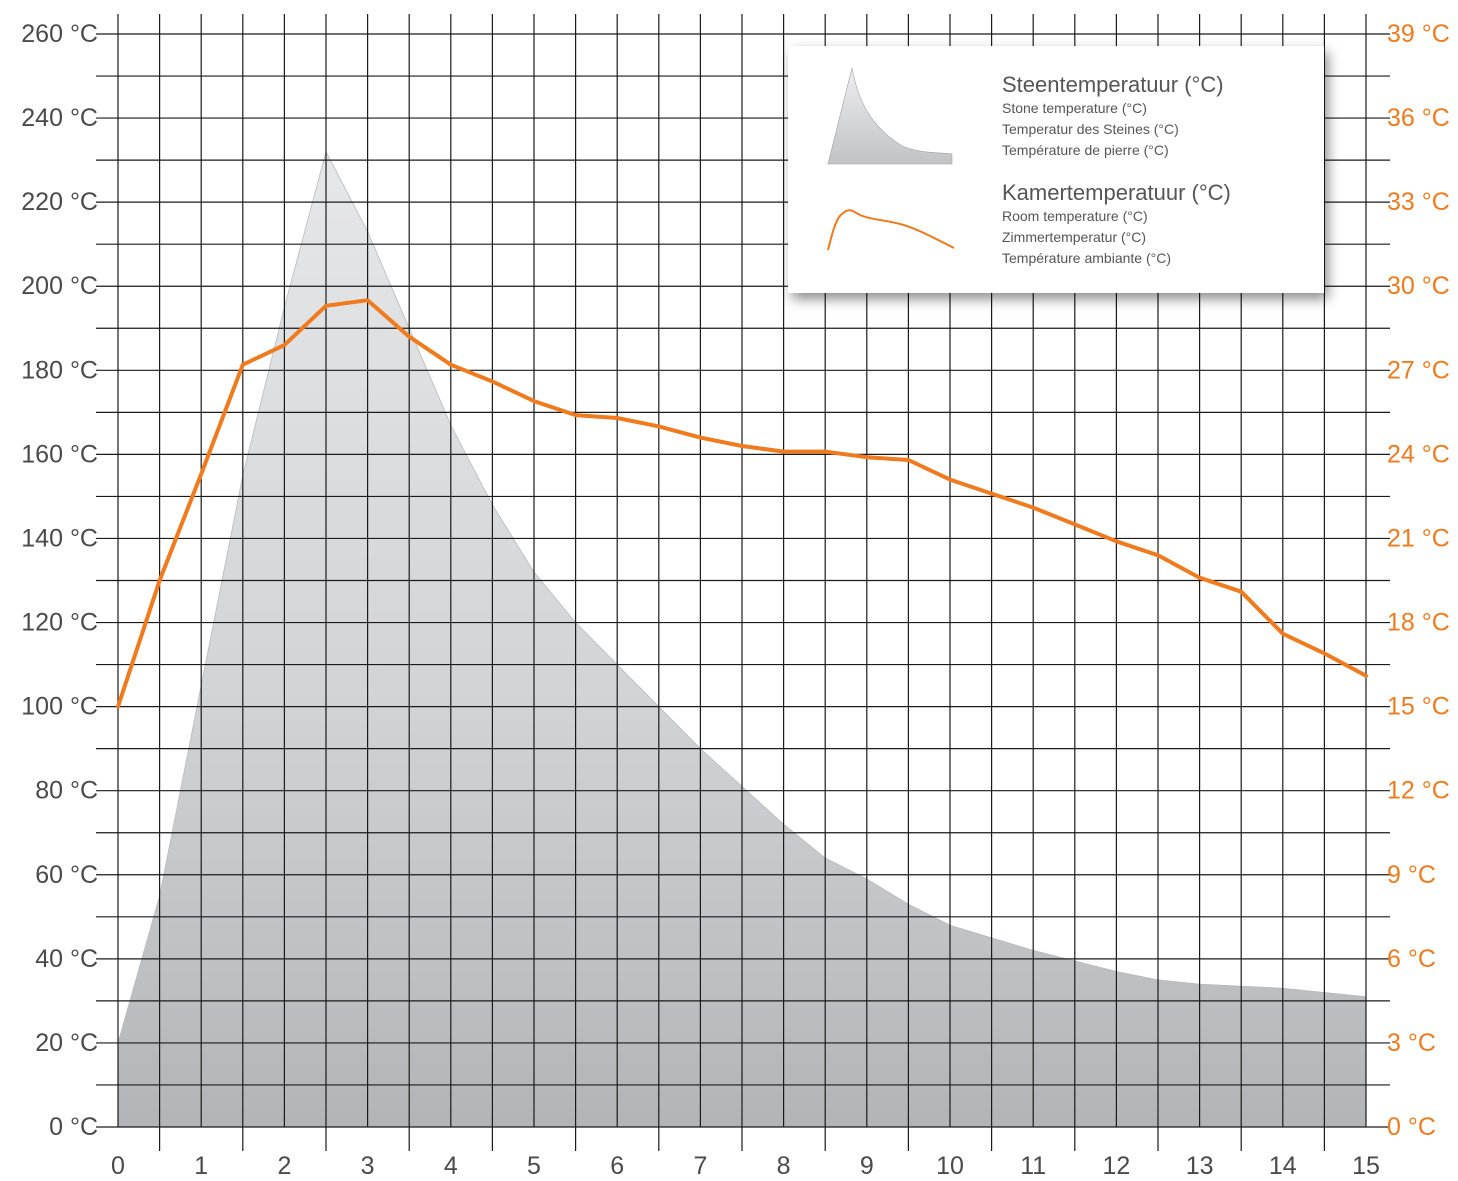 Image resolution: width=1458 pixels, height=1181 pixels. What do you see at coordinates (59, 370) in the screenshot?
I see `y-left-tick-label: 180 °C` at bounding box center [59, 370].